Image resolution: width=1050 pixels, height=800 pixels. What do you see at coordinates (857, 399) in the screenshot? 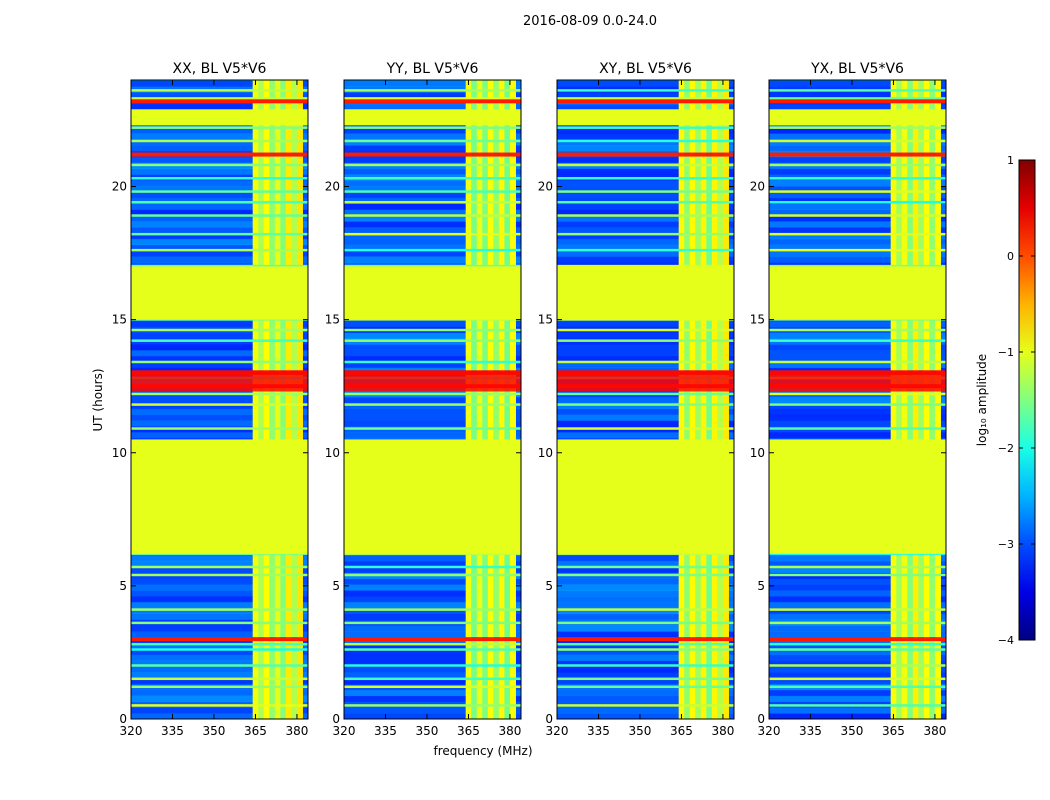
I see `panel-yx-image` at bounding box center [857, 399].